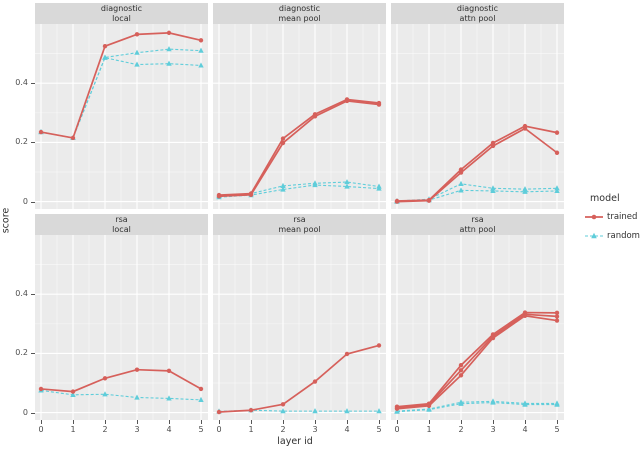 The width and height of the screenshot is (640, 453). I want to click on x-tick-label: 4, so click(525, 429).